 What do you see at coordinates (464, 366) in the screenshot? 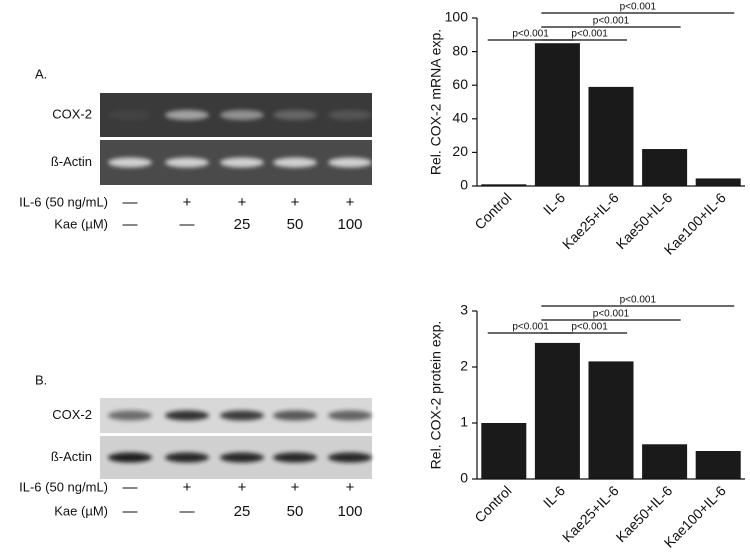
I see `y-tick-label: 2` at bounding box center [464, 366].